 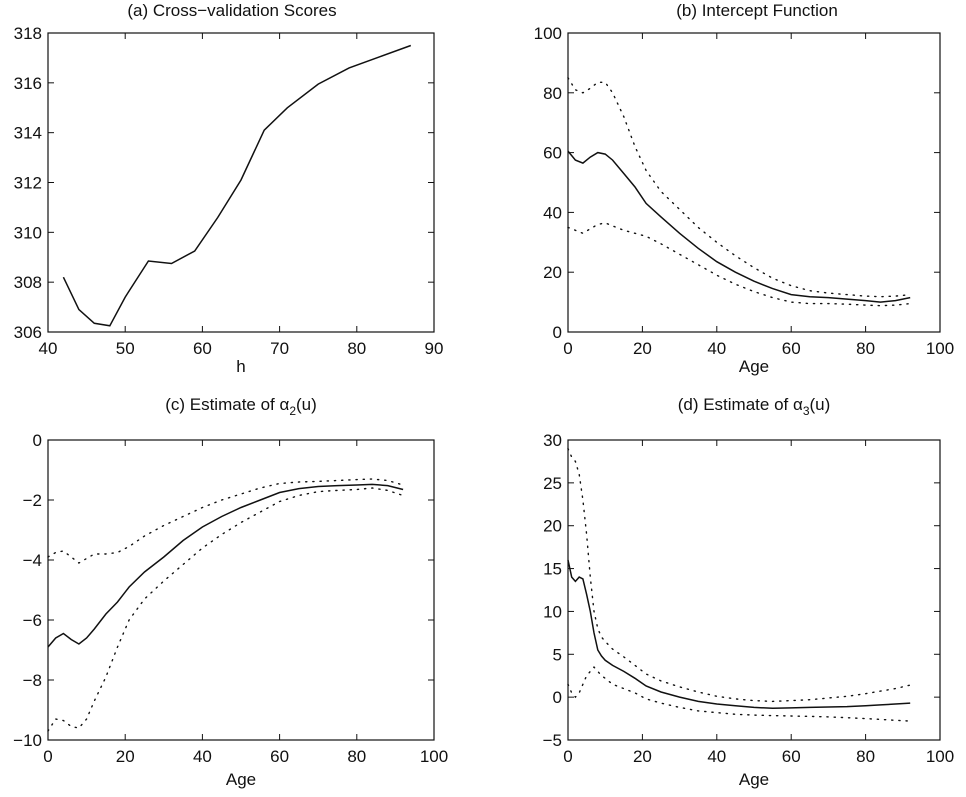 What do you see at coordinates (739, 694) in the screenshot?
I see `panel-d-lower-band` at bounding box center [739, 694].